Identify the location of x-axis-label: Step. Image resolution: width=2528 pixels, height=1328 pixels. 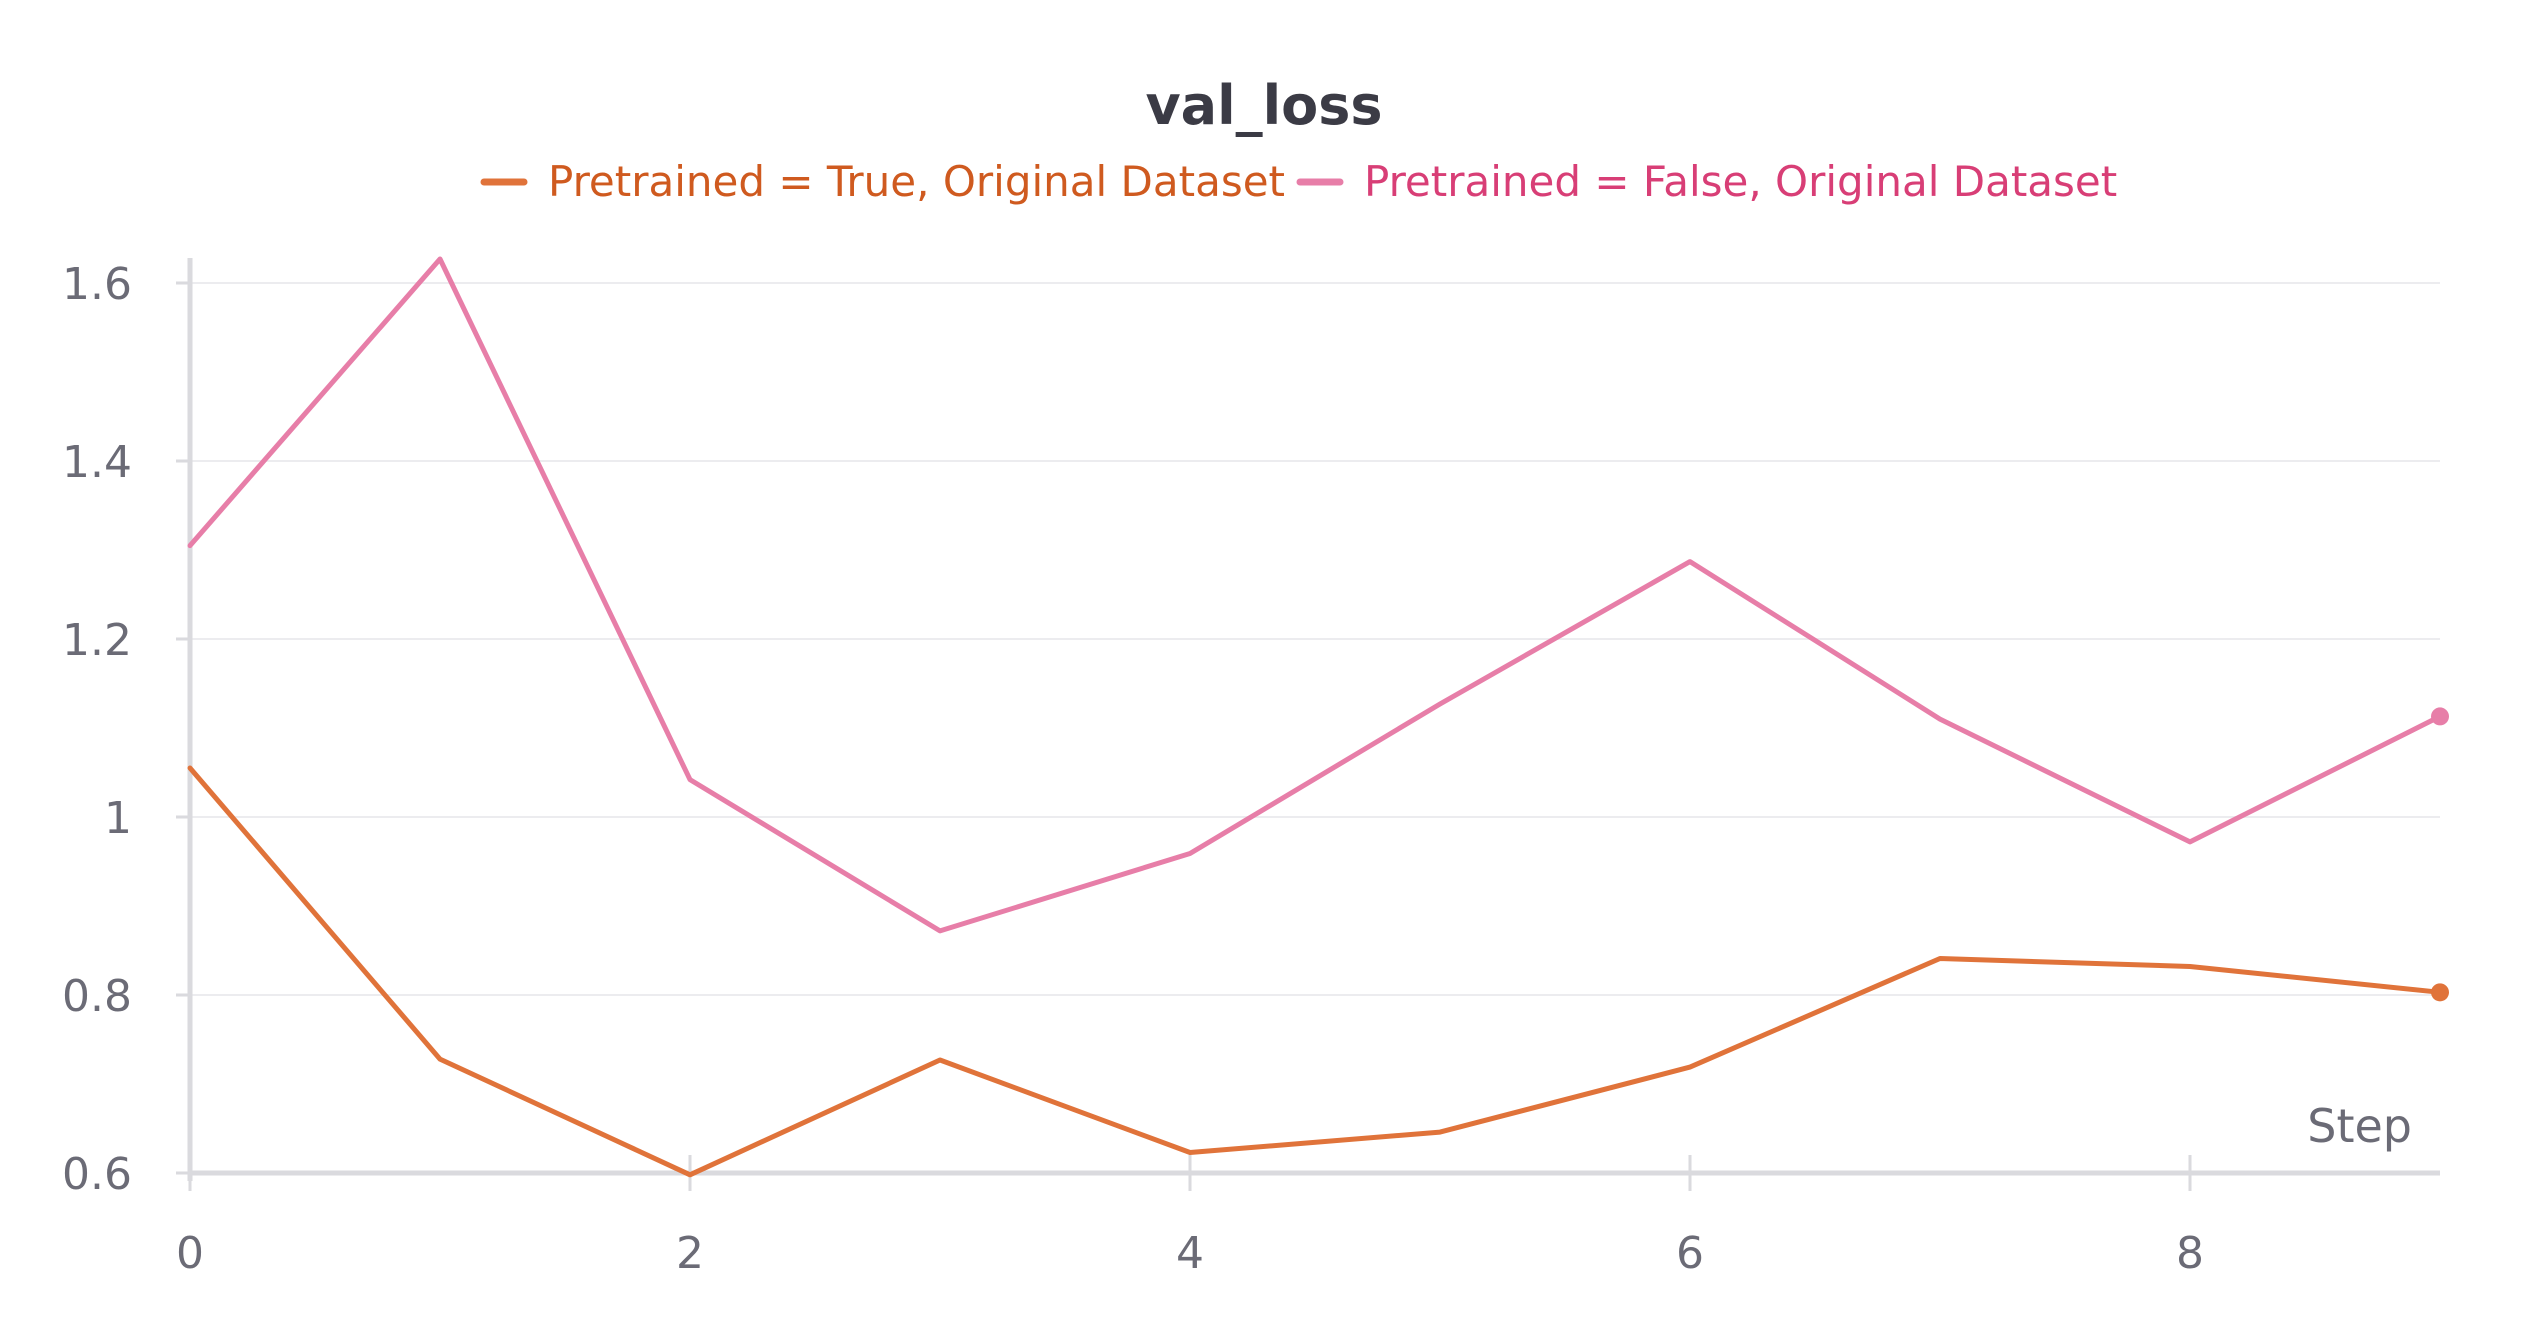
(2359, 1126).